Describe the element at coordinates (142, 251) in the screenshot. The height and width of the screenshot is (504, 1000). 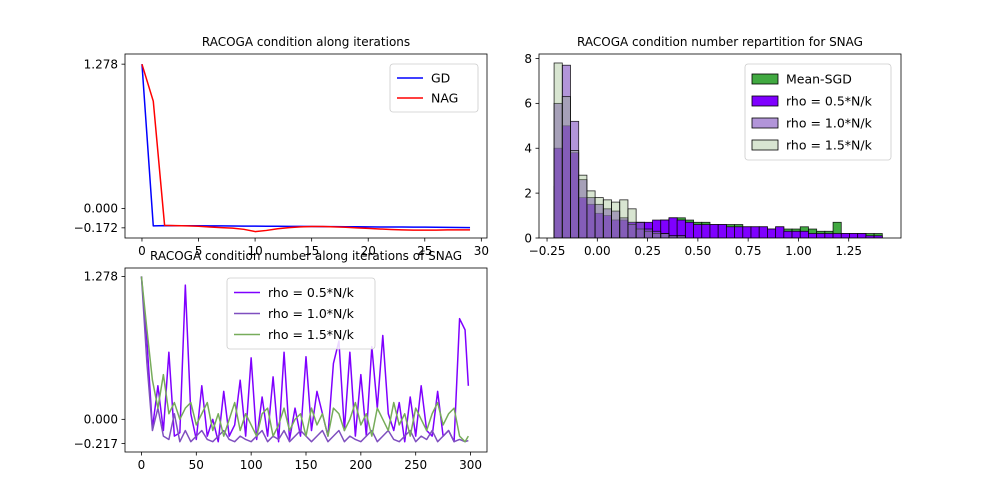
I see `x-tick-label-0-0: 0` at that location.